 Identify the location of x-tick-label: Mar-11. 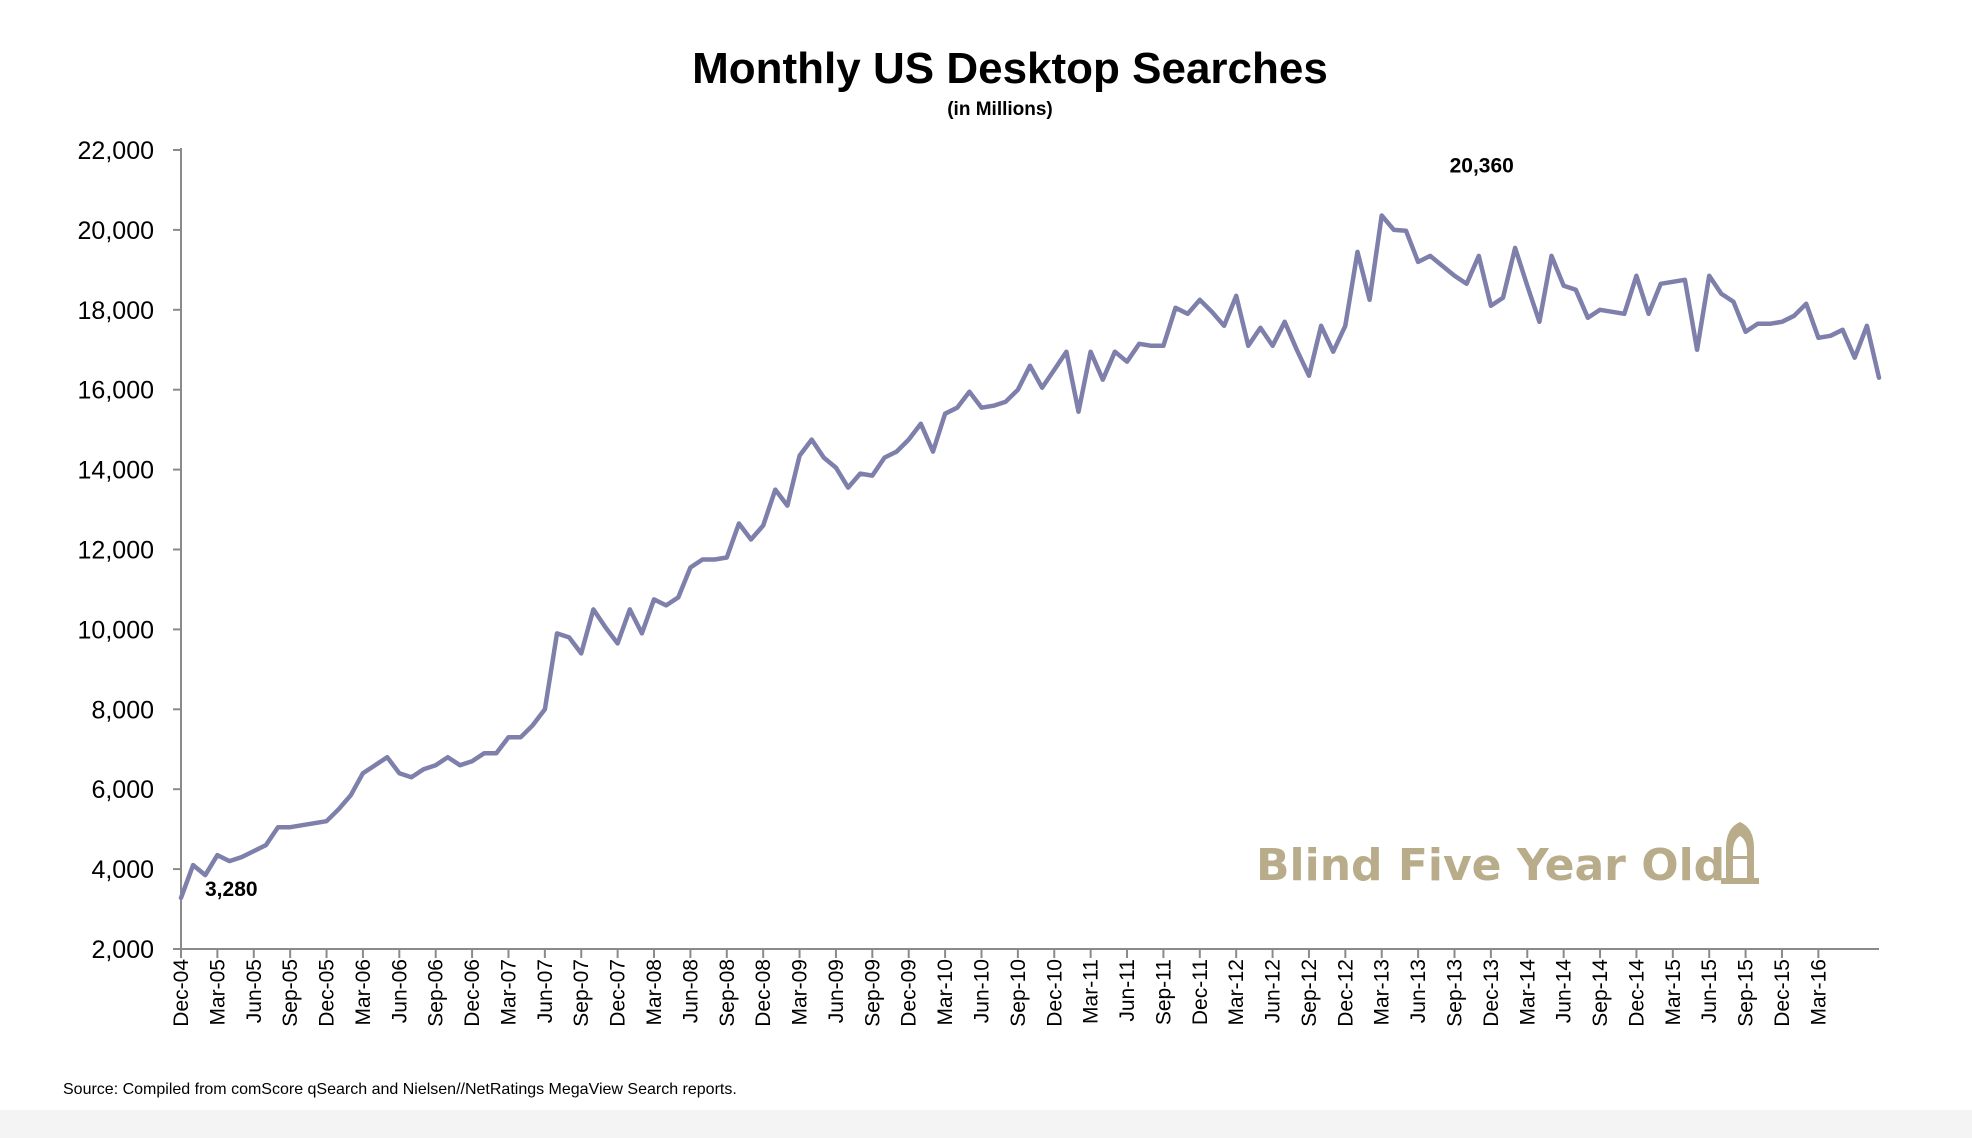
(1091, 991).